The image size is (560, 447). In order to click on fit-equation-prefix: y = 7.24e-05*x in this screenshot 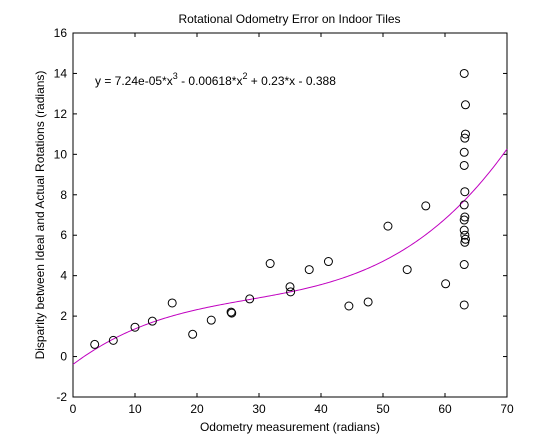, I will do `click(134, 81)`.